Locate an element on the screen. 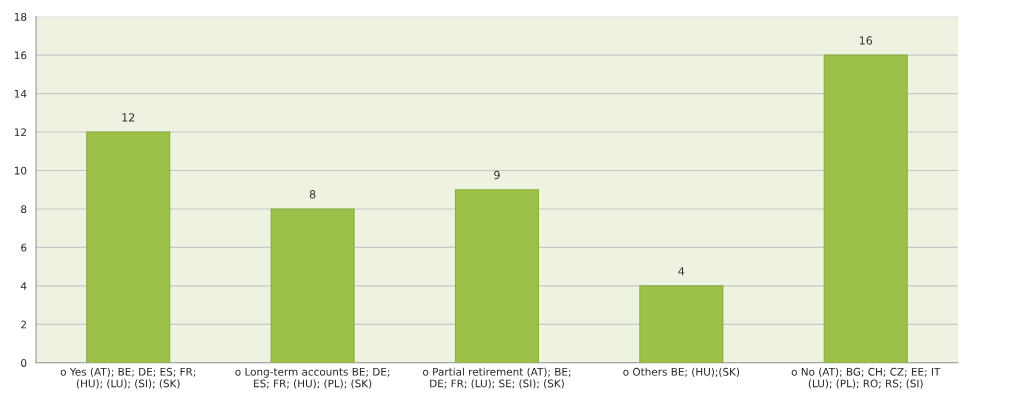 The image size is (1030, 417). x-tick-label: o Long-term accounts BE; DE; ES; FR; (HU); (PL); (SK) is located at coordinates (312, 378).